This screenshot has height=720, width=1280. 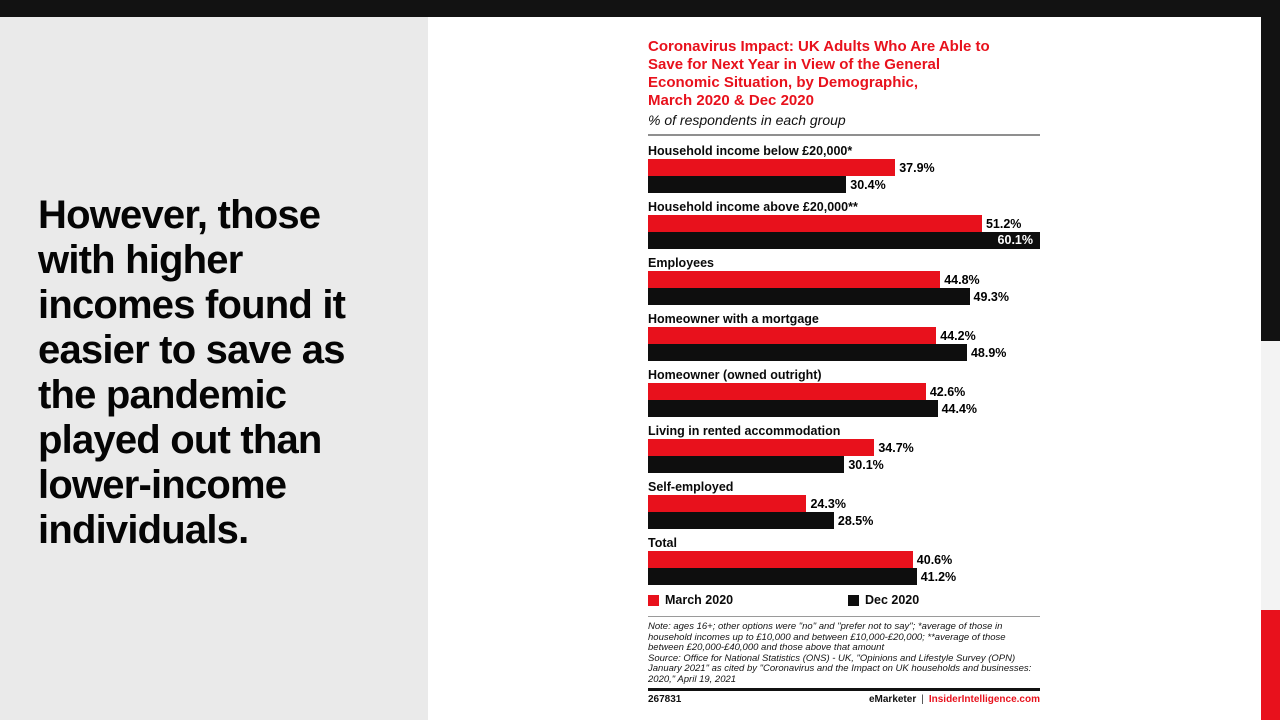 I want to click on bar-row: 30.1%, so click(x=844, y=464).